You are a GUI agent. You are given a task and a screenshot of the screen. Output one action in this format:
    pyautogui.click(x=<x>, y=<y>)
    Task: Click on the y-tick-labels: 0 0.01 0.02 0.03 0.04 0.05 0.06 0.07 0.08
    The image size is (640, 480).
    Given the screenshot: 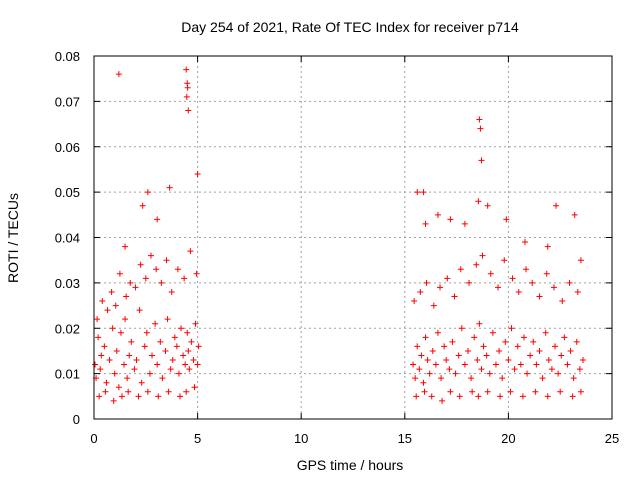 What is the action you would take?
    pyautogui.click(x=67, y=238)
    